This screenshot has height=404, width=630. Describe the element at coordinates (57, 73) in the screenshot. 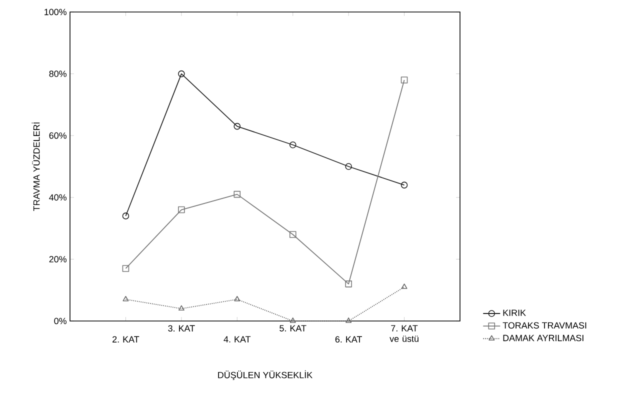

I see `y-tick-label: 80%` at that location.